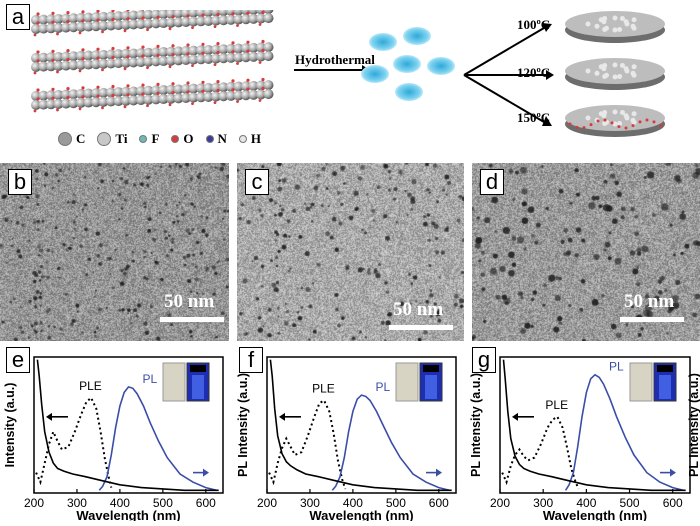  I want to click on series-label-ple: PLE, so click(323, 389).